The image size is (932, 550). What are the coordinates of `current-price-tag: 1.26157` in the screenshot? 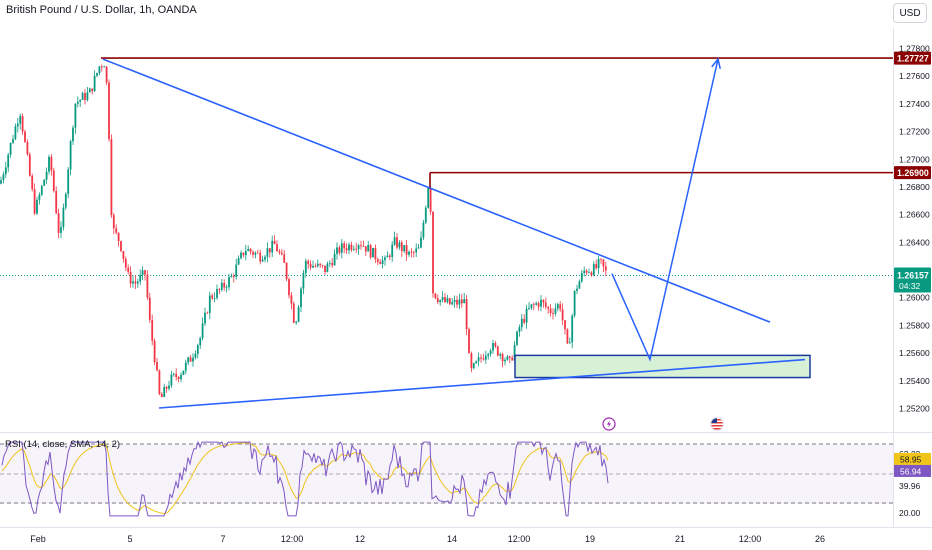 It's located at (913, 275).